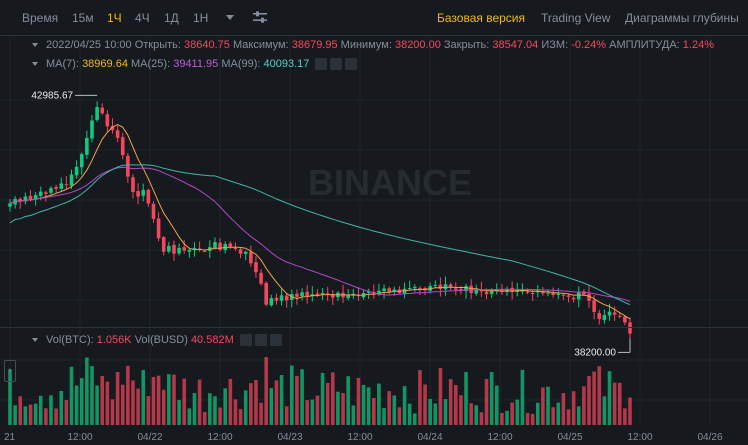 Image resolution: width=748 pixels, height=445 pixels. What do you see at coordinates (260, 17) in the screenshot?
I see `indicator-settings-icon` at bounding box center [260, 17].